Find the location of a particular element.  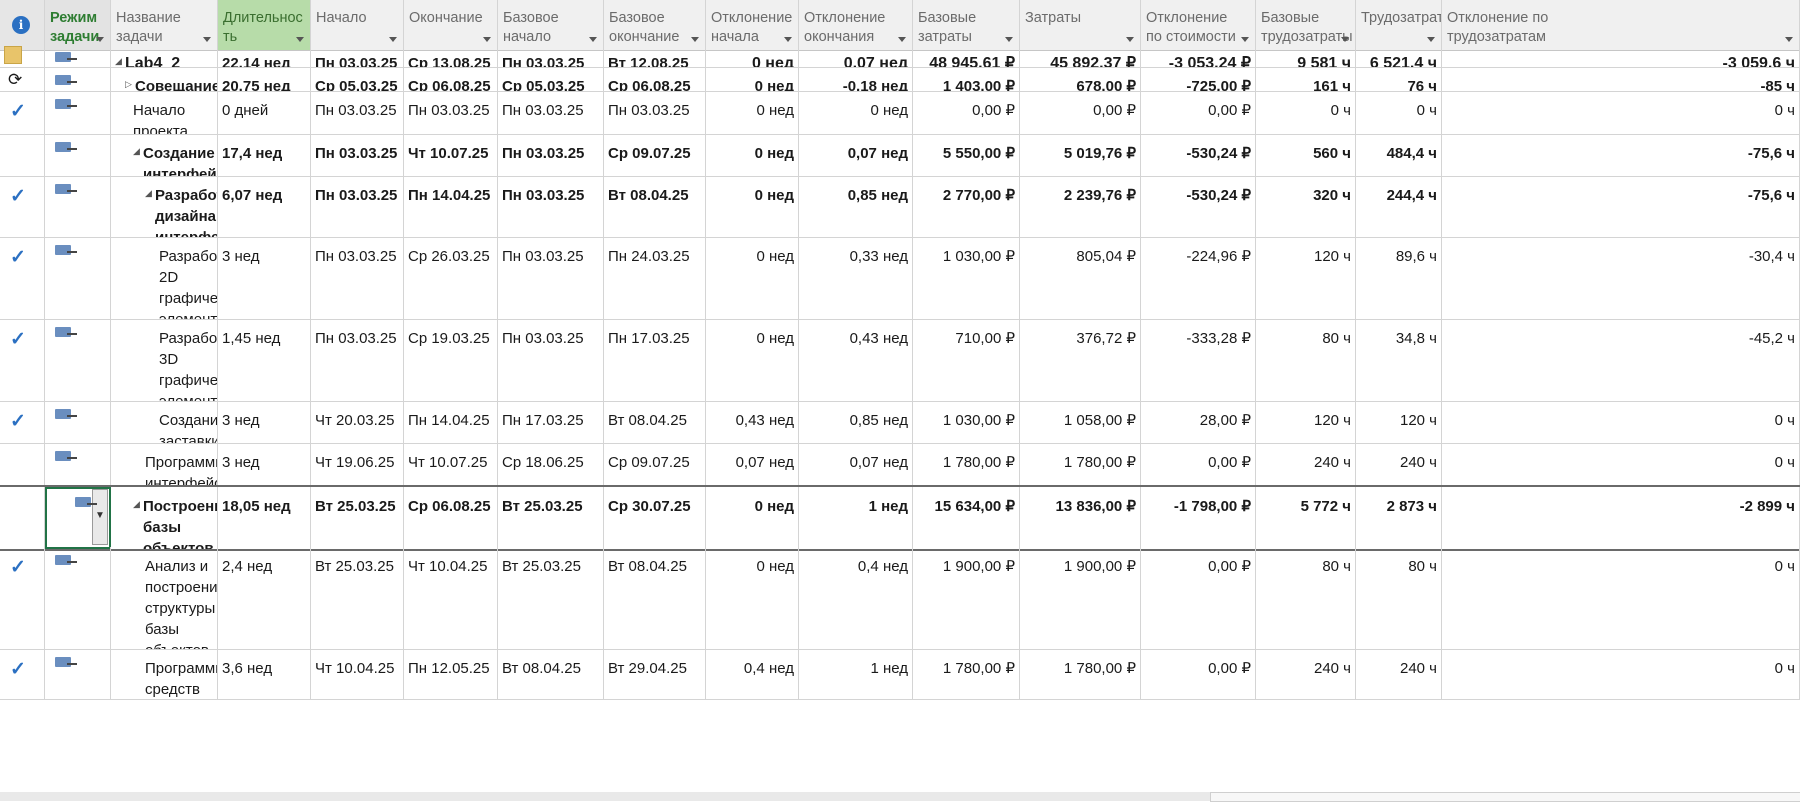

cell-base-cost: 1 403,00 ₽ is located at coordinates (966, 79).